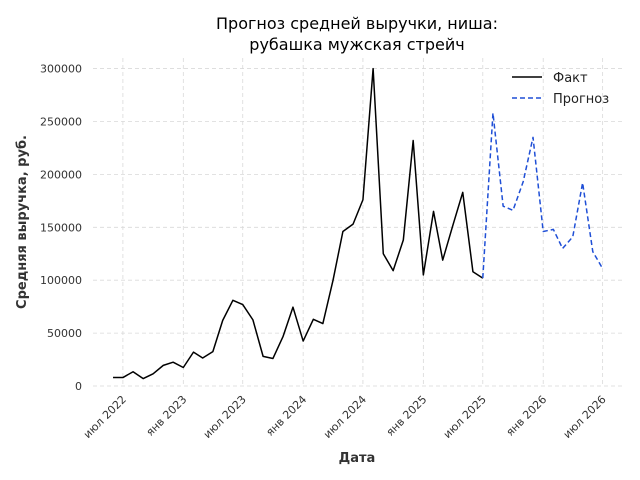  I want to click on x-tick-label: июл 2022, so click(105, 417).